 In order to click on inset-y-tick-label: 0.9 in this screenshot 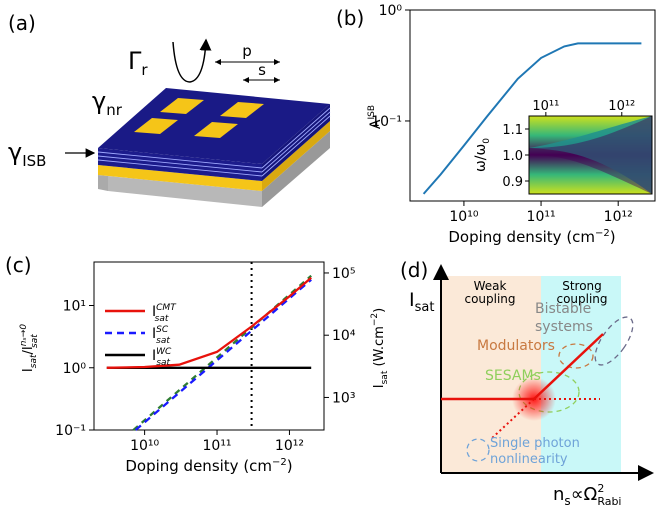, I will do `click(512, 182)`.